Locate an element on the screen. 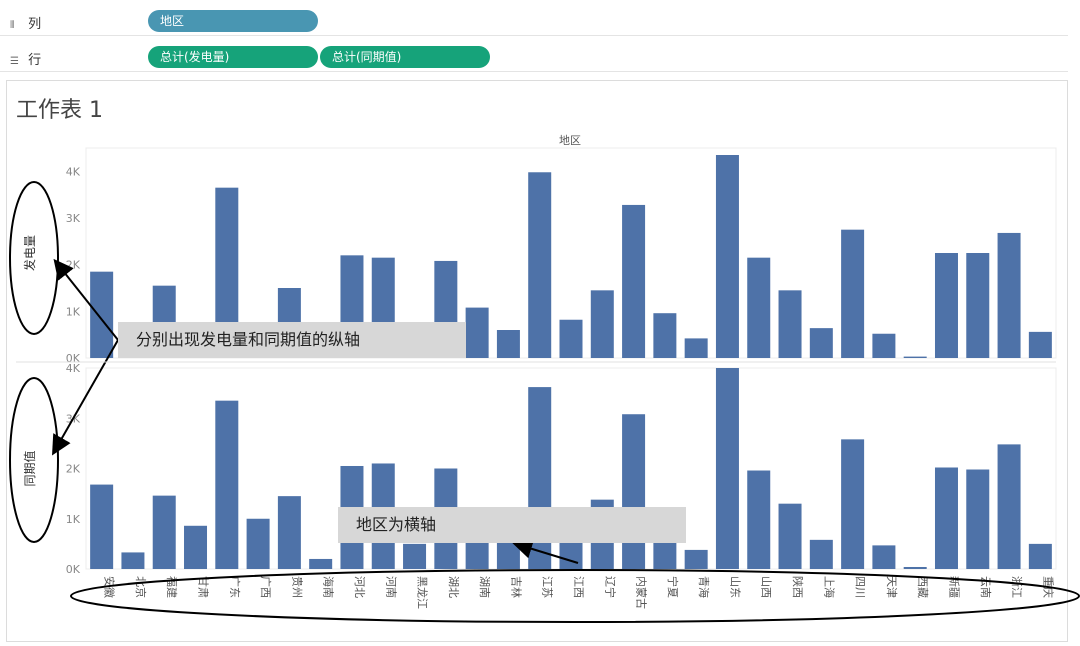  bar-北京 is located at coordinates (133, 560).